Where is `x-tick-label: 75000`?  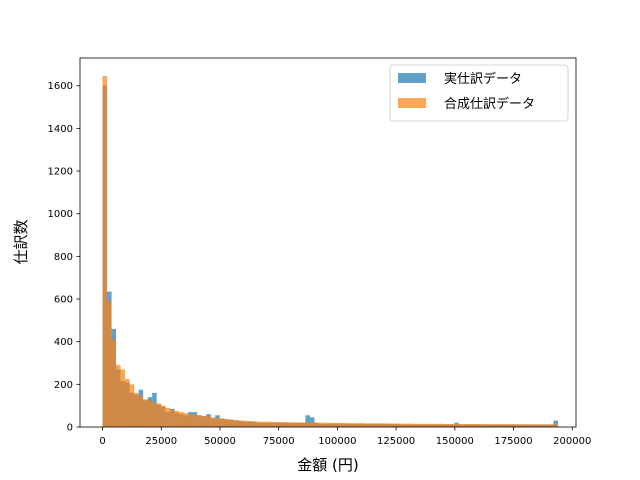 x-tick-label: 75000 is located at coordinates (279, 441).